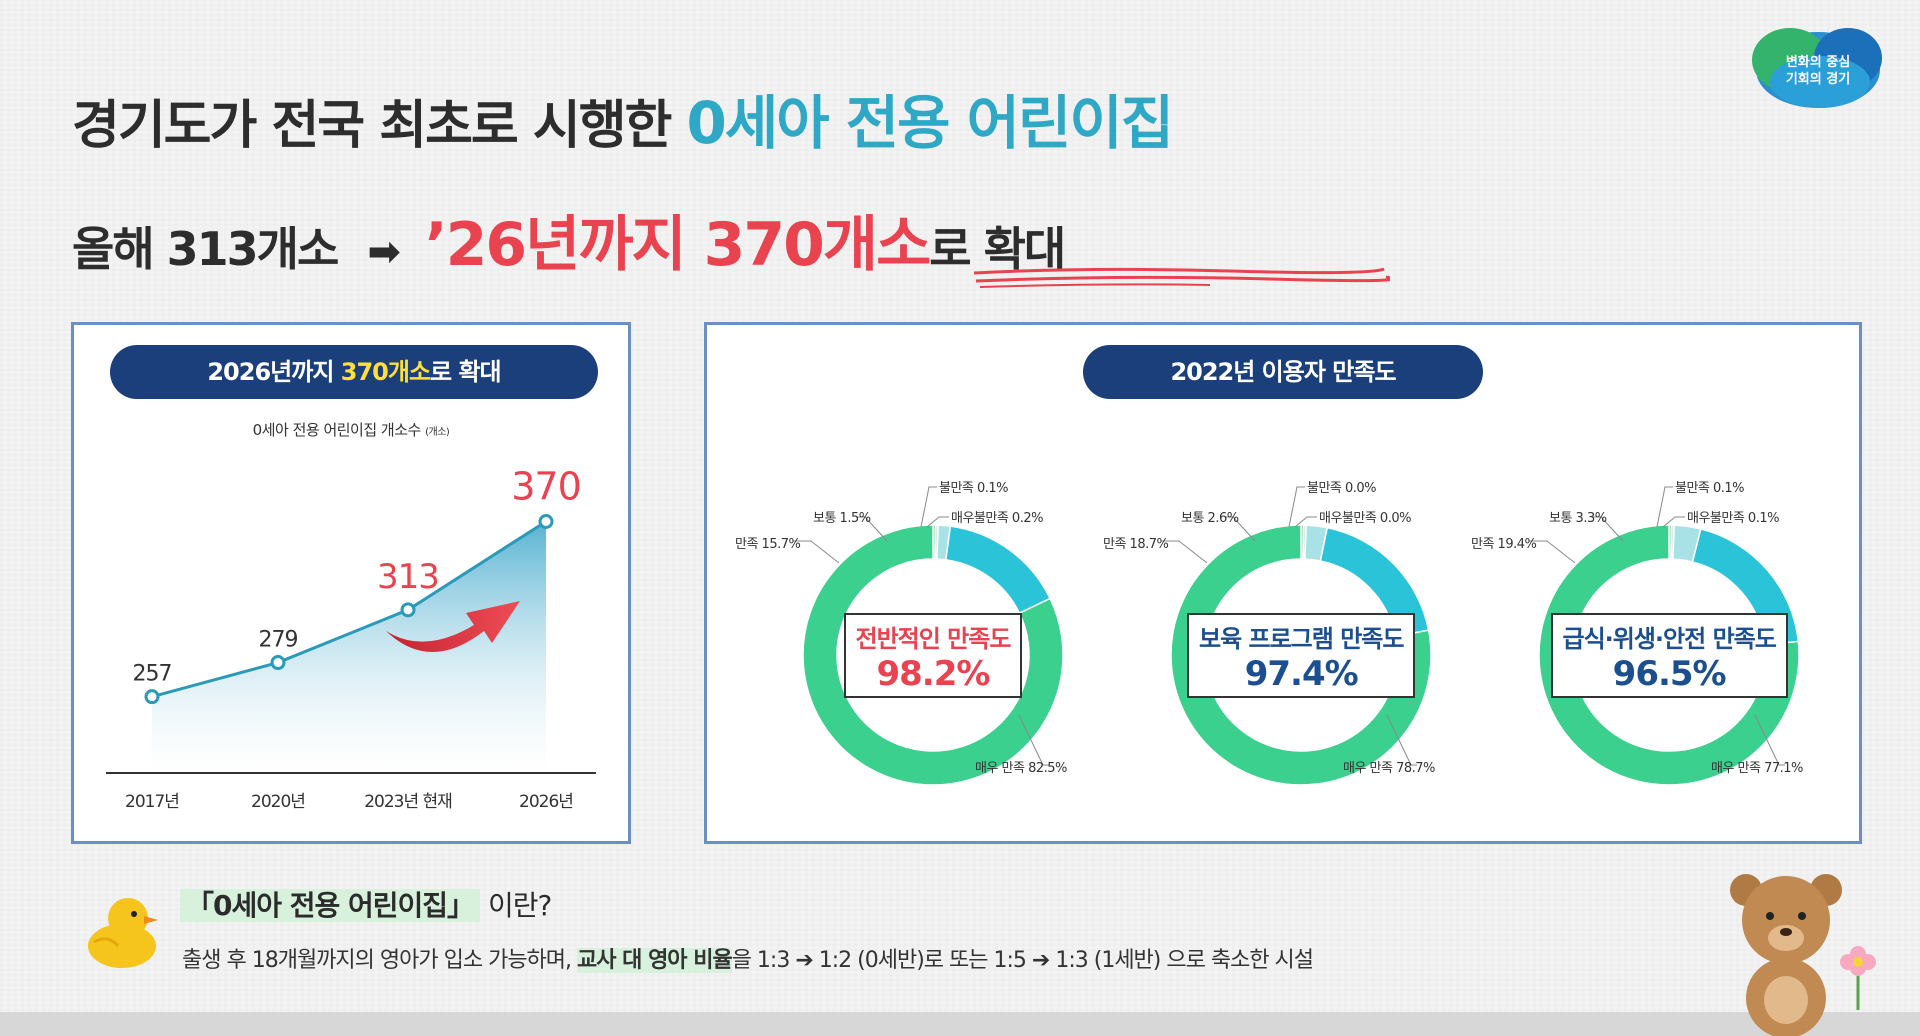 The width and height of the screenshot is (1920, 1036). I want to click on chart-unit: (개소), so click(437, 432).